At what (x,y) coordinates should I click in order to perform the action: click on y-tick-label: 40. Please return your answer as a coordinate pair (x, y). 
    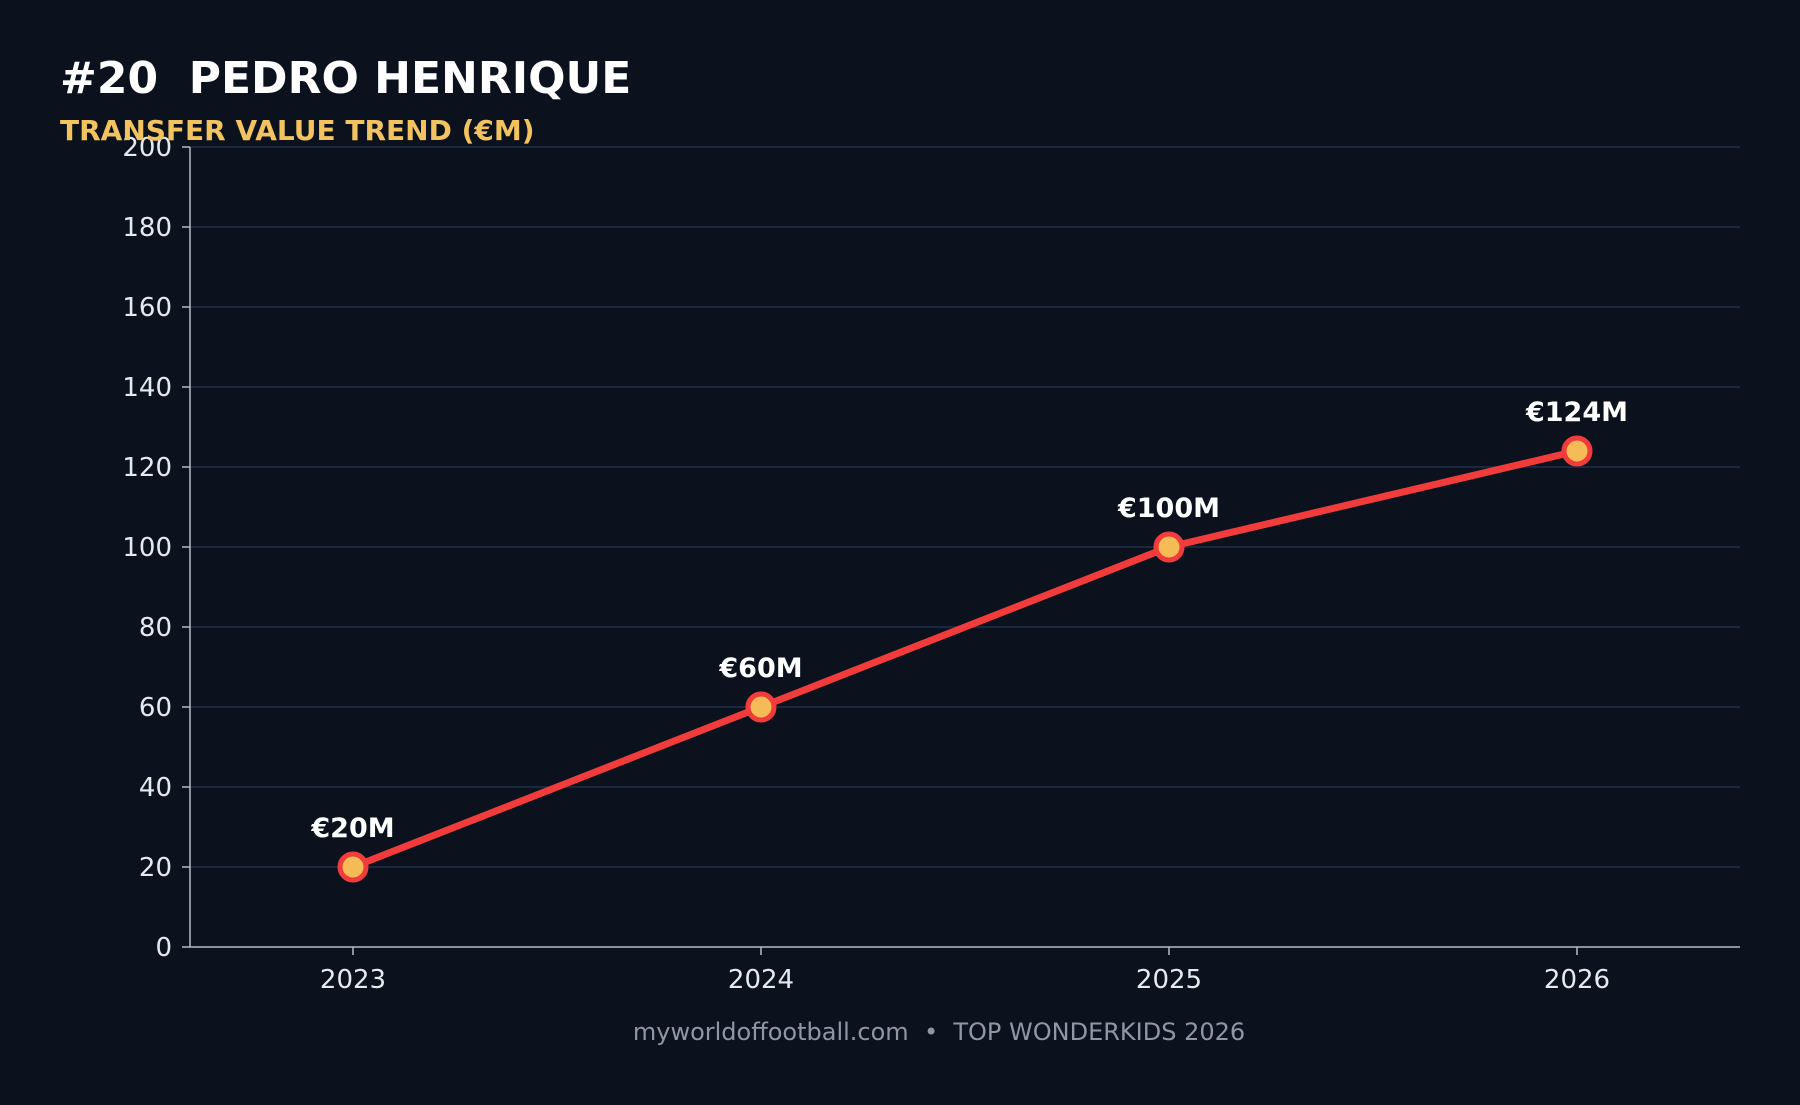
    Looking at the image, I should click on (155, 788).